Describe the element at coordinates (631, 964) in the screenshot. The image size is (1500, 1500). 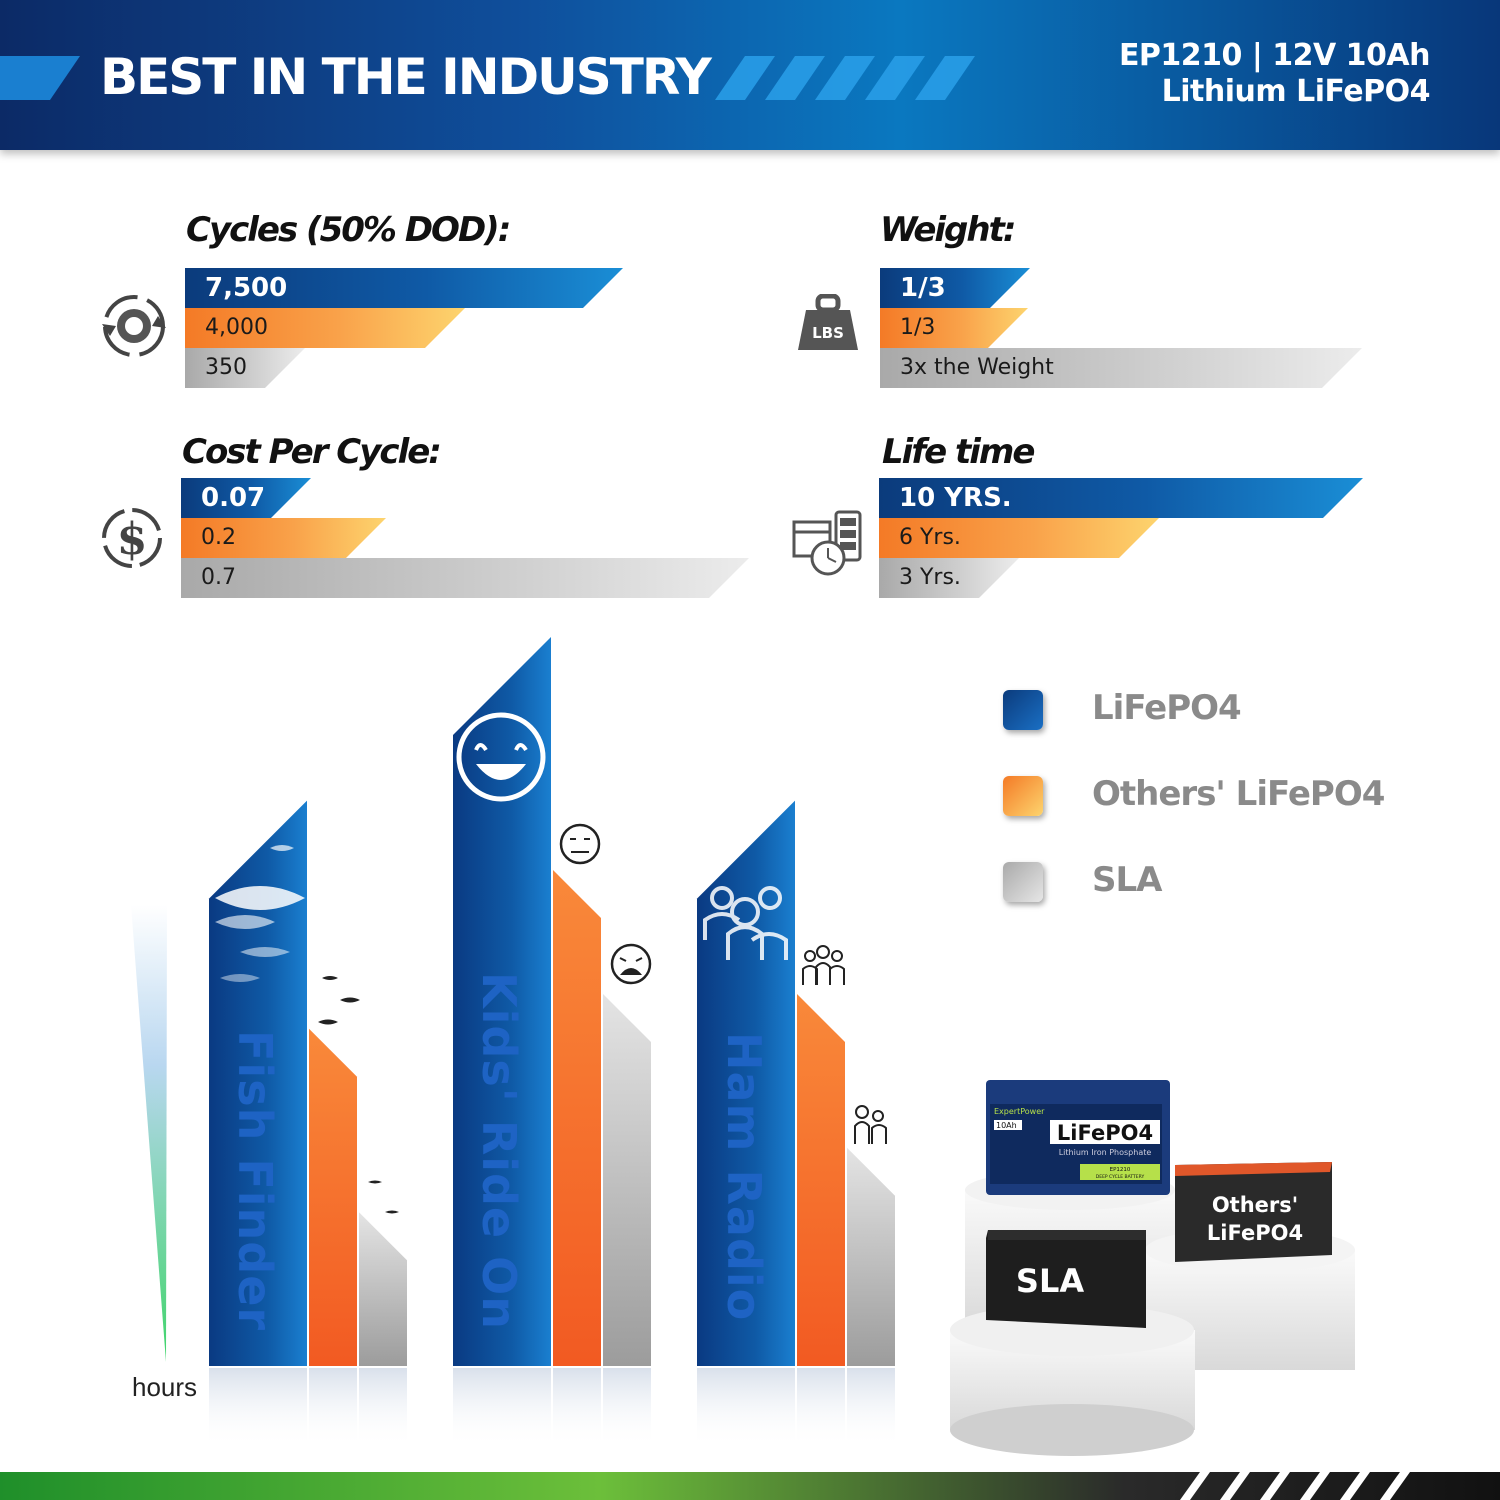
I see `crying-face-icon` at that location.